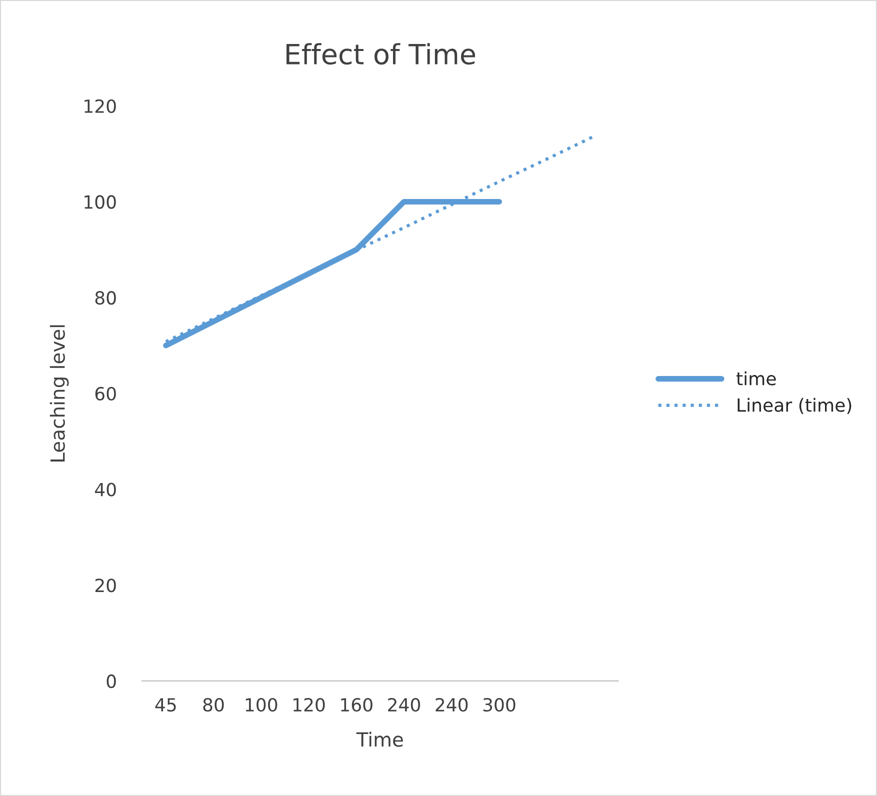 This screenshot has width=877, height=796. Describe the element at coordinates (379, 739) in the screenshot. I see `x-axis-title: Time` at that location.